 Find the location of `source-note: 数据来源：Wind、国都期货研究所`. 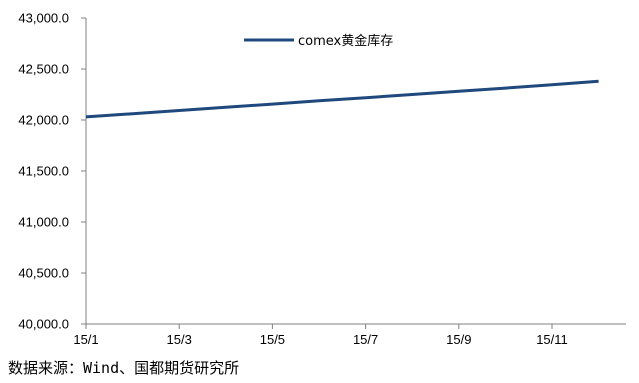

source-note: 数据来源：Wind、国都期货研究所 is located at coordinates (124, 368).